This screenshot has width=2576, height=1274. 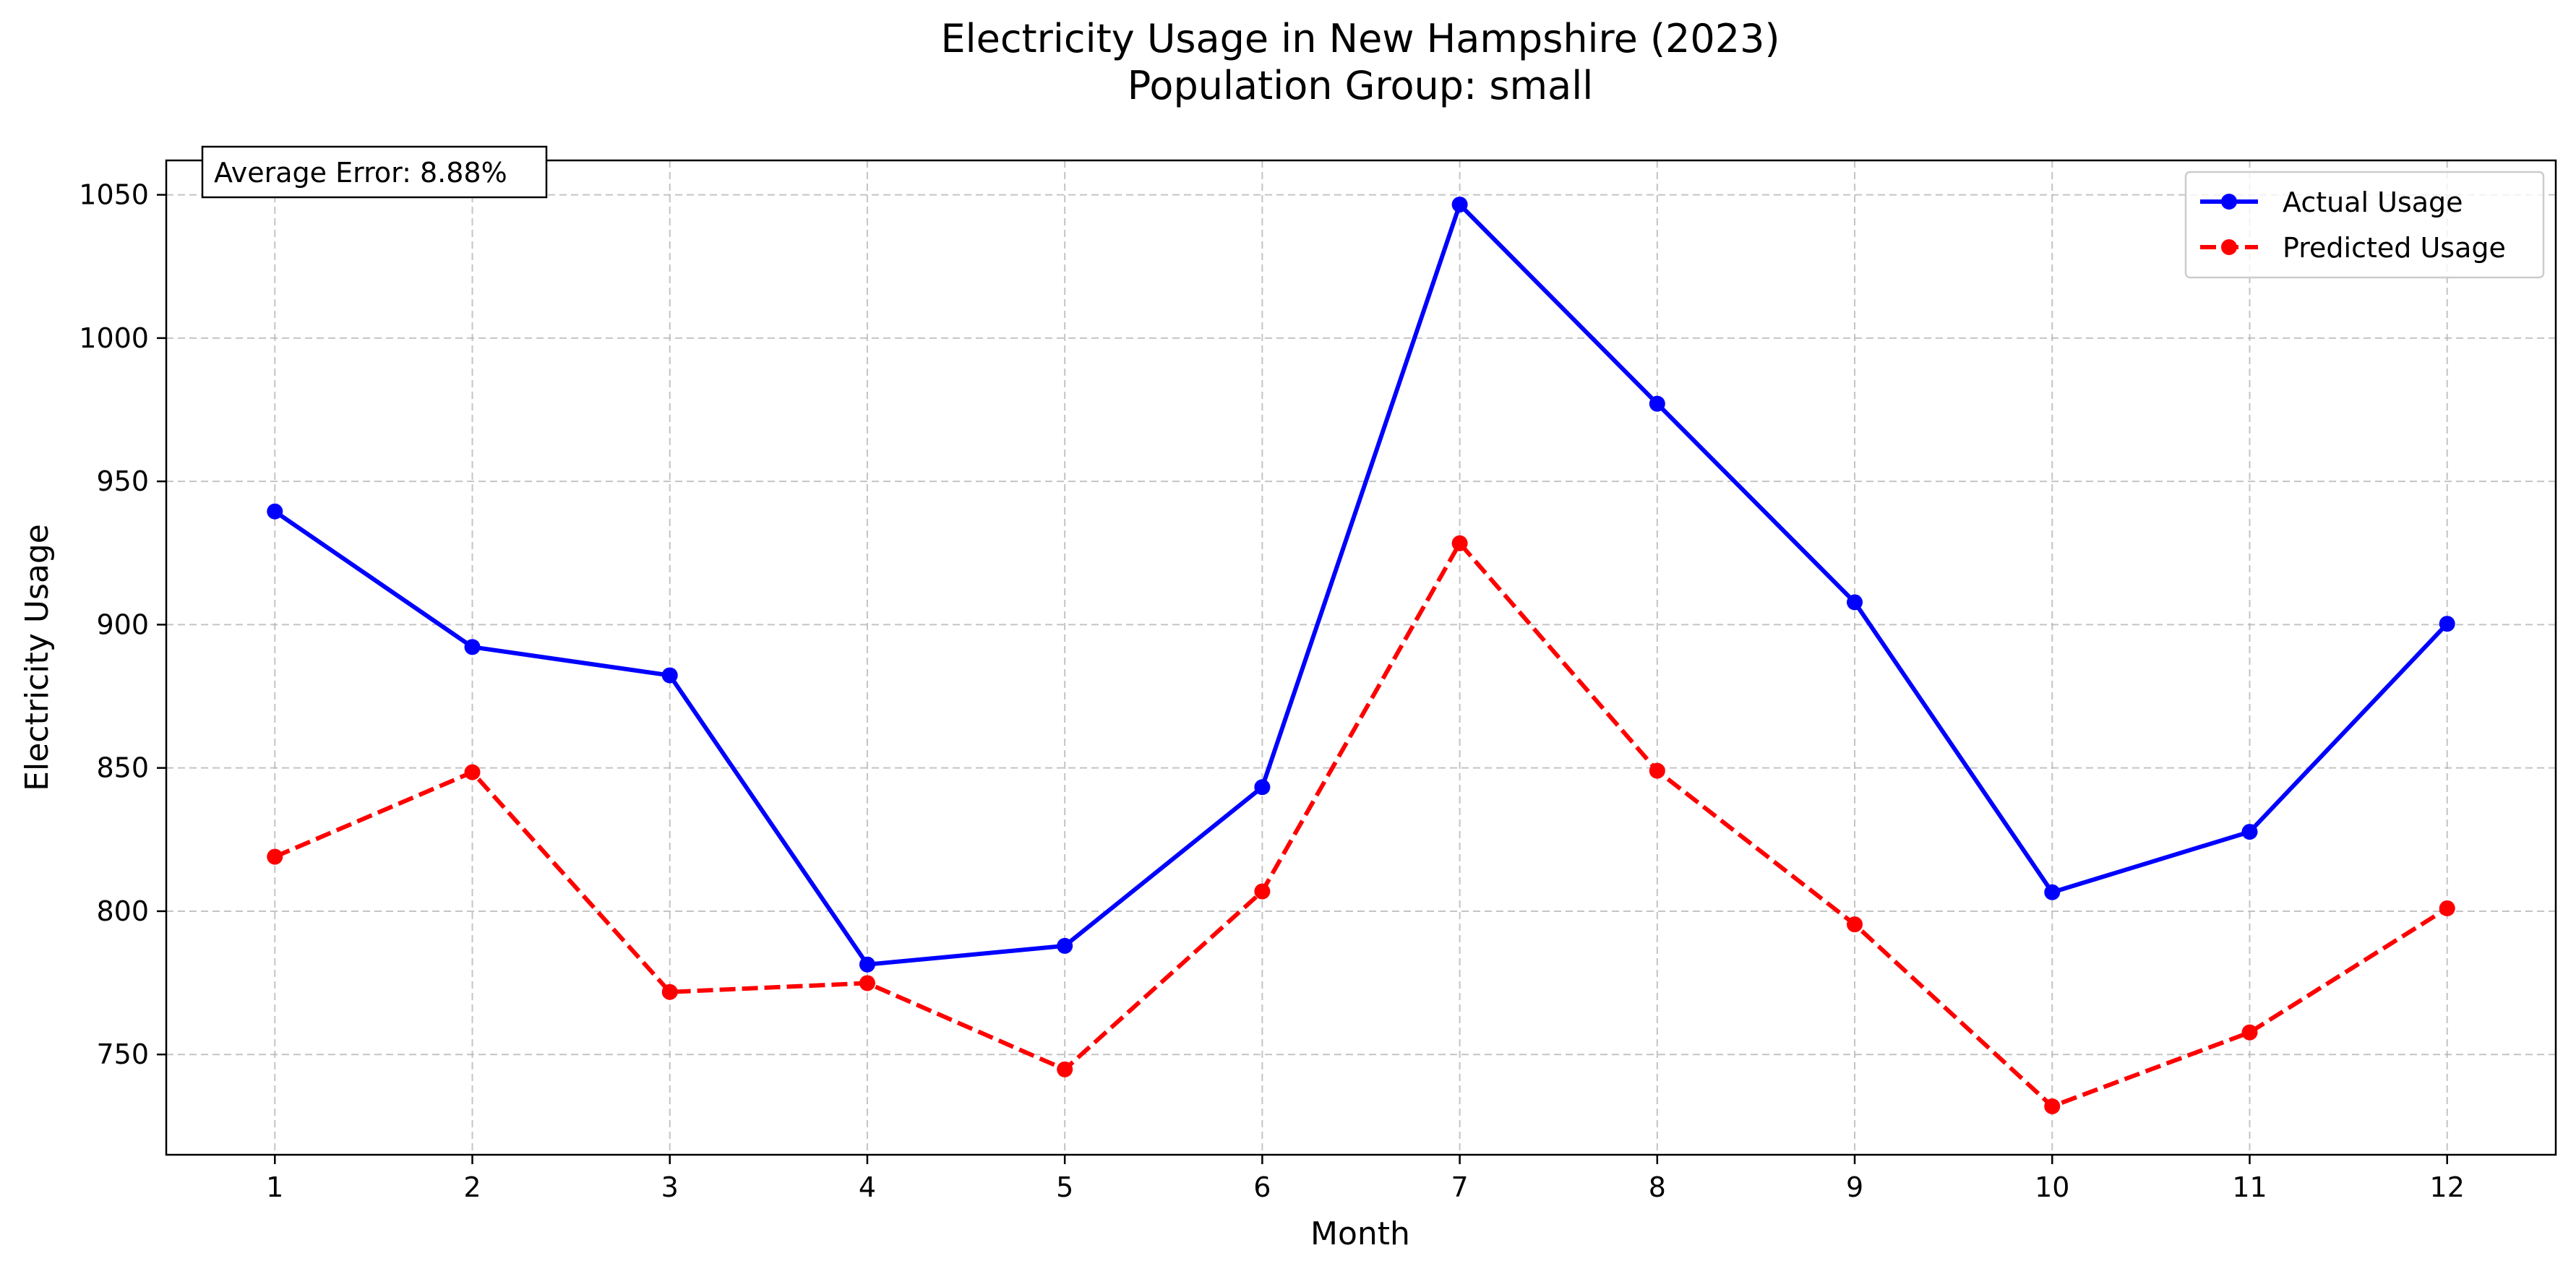 I want to click on y-tick-label-850: 850, so click(x=123, y=768).